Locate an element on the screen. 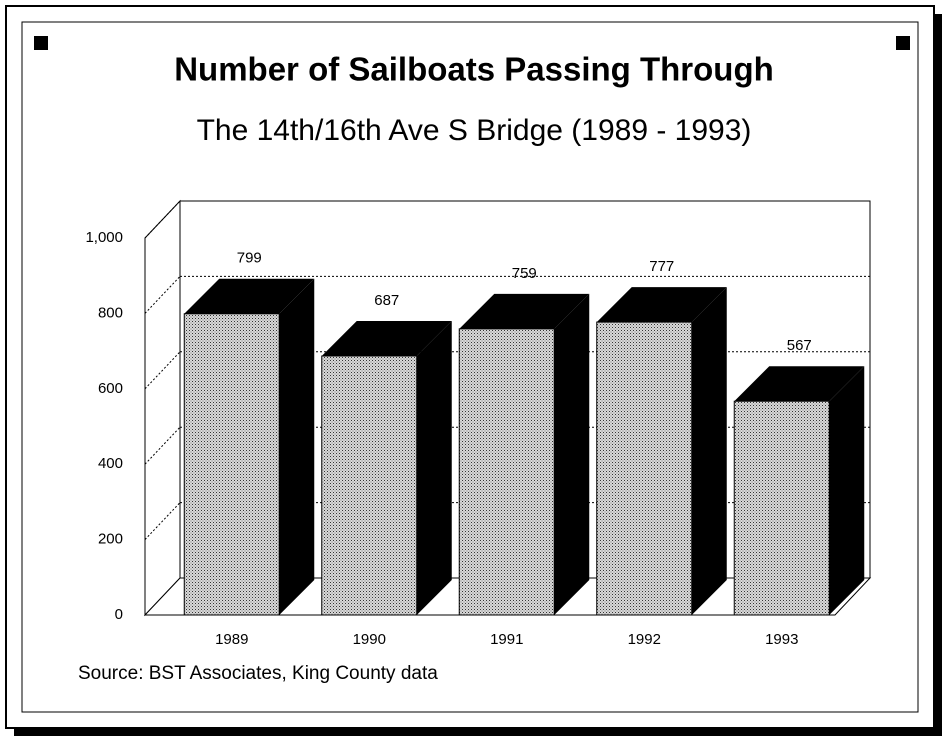 The width and height of the screenshot is (948, 743). y-tick-label: 400 is located at coordinates (110, 463).